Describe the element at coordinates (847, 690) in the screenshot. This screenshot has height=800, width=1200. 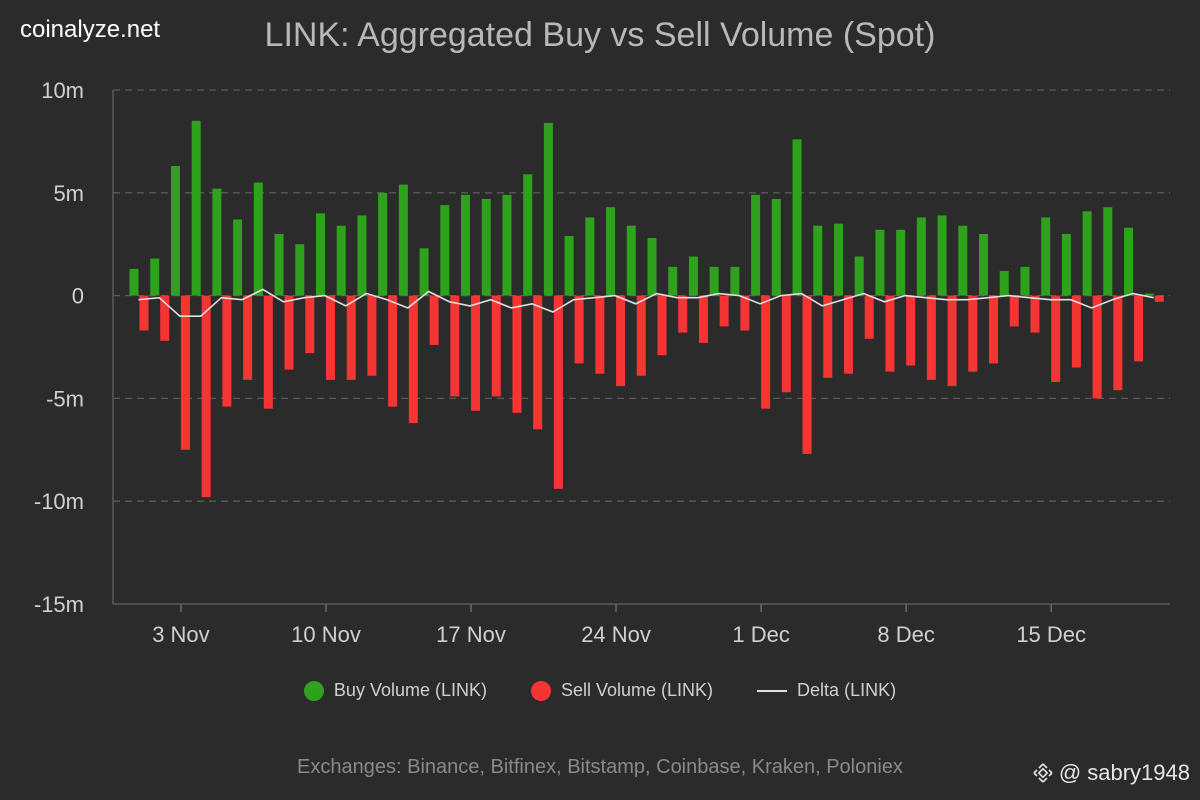
I see `legend-label: Delta (LINK)` at that location.